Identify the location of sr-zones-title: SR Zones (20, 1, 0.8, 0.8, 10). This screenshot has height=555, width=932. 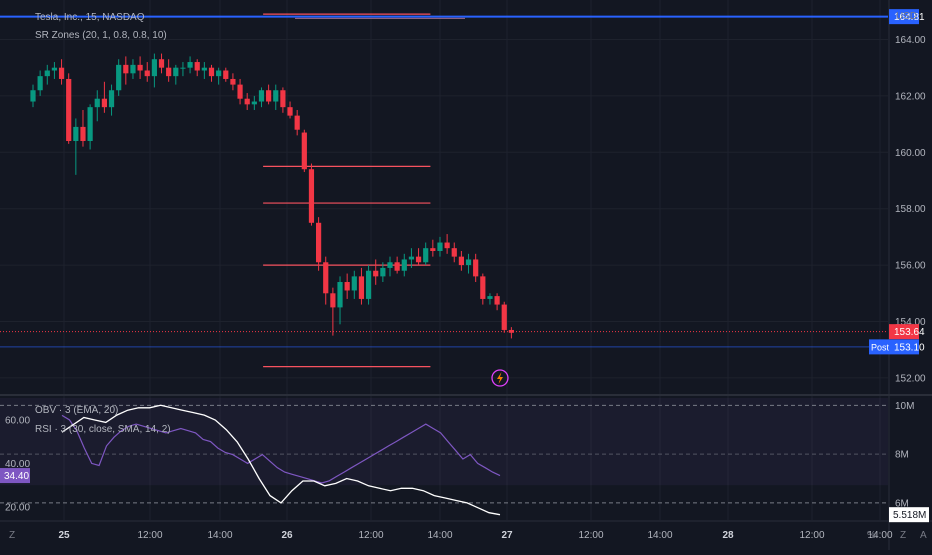
(101, 35).